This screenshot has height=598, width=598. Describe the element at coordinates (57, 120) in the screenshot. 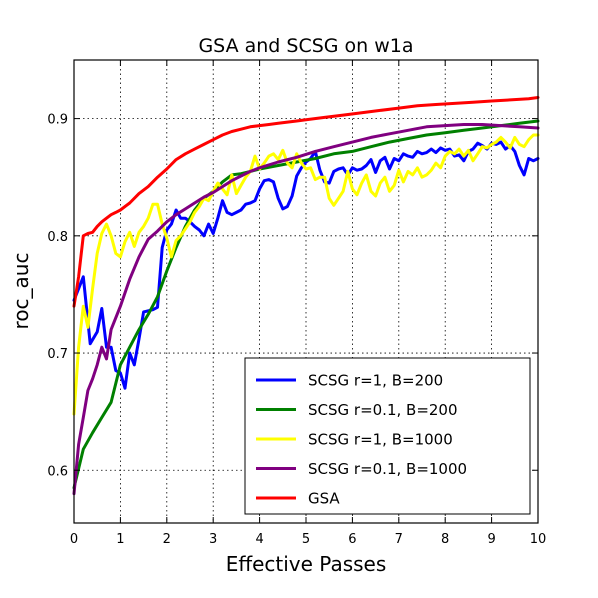

I see `y-tick-label: 0.9` at that location.